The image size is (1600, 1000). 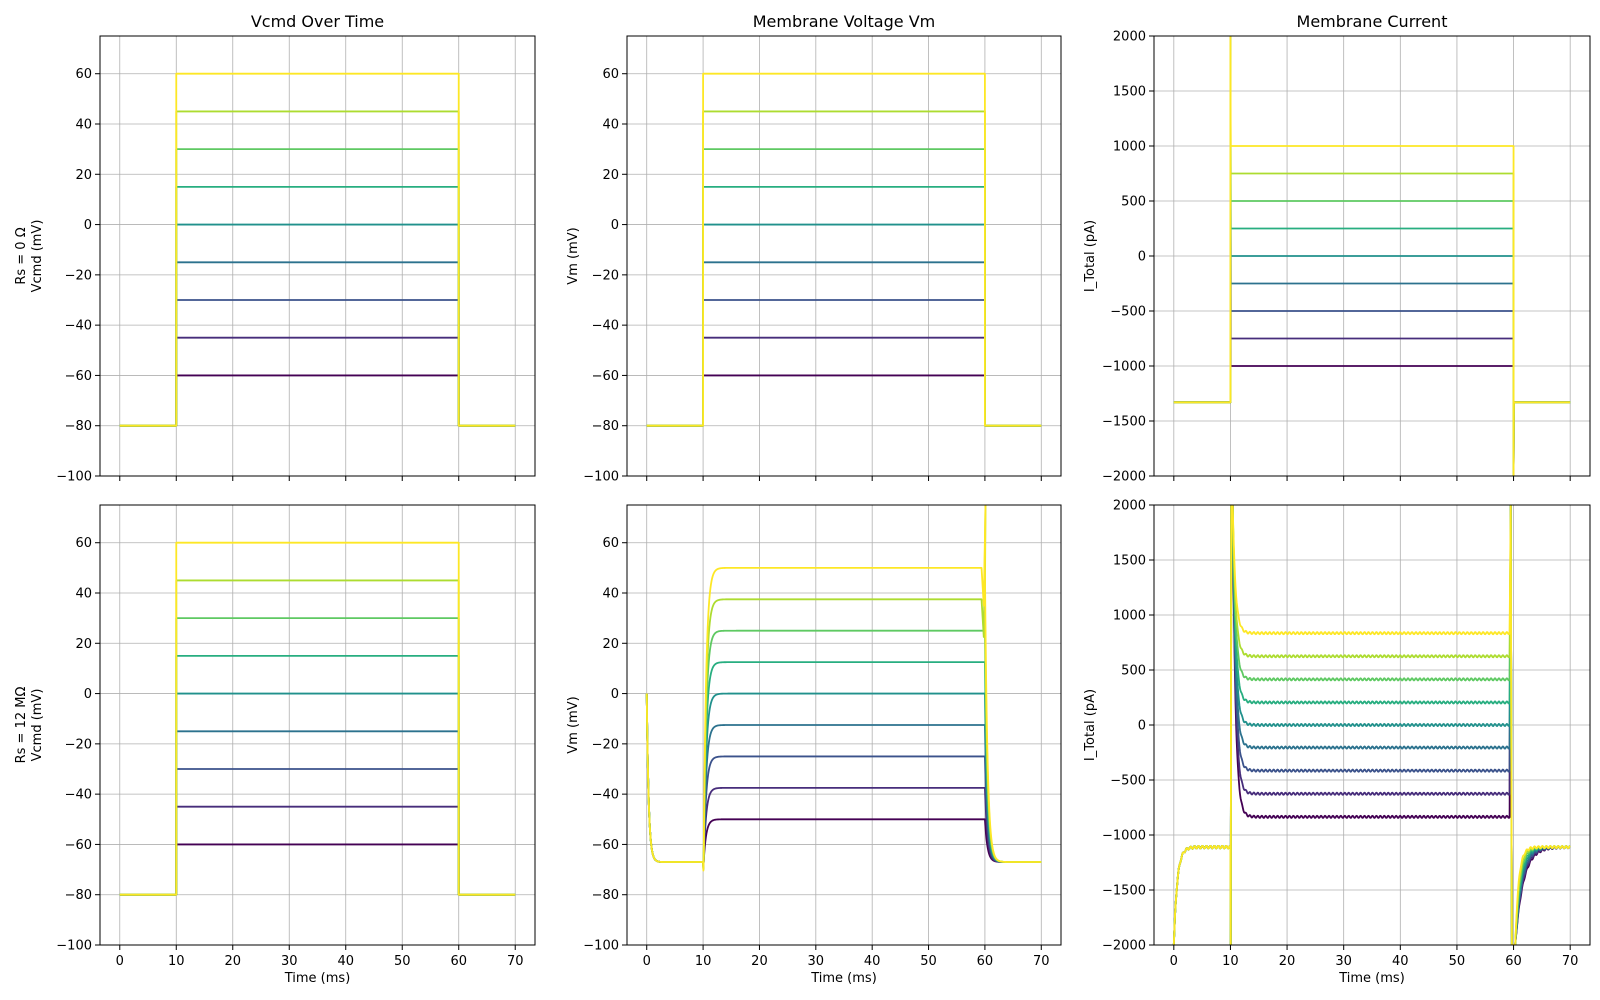 I want to click on y-tick-label: −80, so click(x=605, y=426).